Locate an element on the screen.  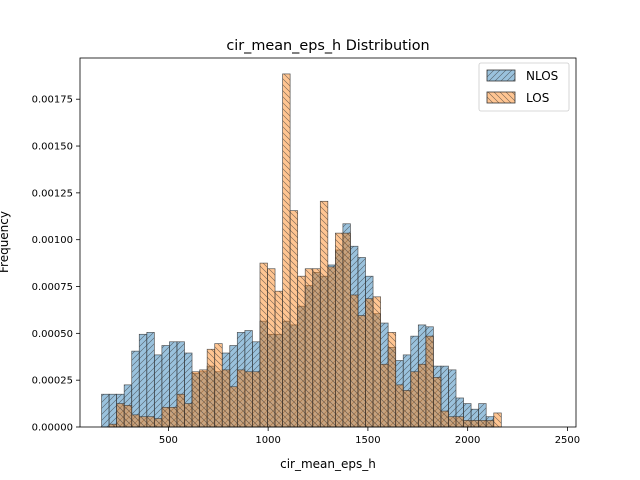
x-tick-label: 2000 is located at coordinates (467, 440).